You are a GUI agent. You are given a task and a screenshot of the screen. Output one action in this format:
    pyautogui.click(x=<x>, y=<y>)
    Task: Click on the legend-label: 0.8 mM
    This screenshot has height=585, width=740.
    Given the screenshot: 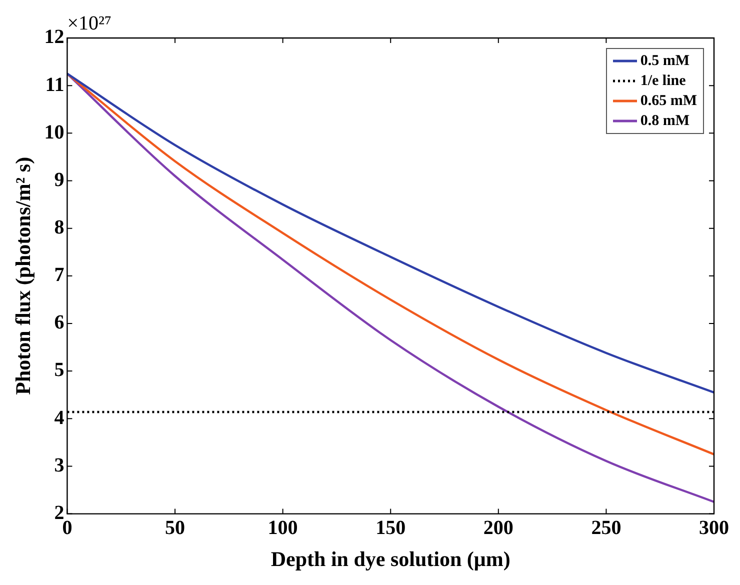 What is the action you would take?
    pyautogui.click(x=665, y=121)
    